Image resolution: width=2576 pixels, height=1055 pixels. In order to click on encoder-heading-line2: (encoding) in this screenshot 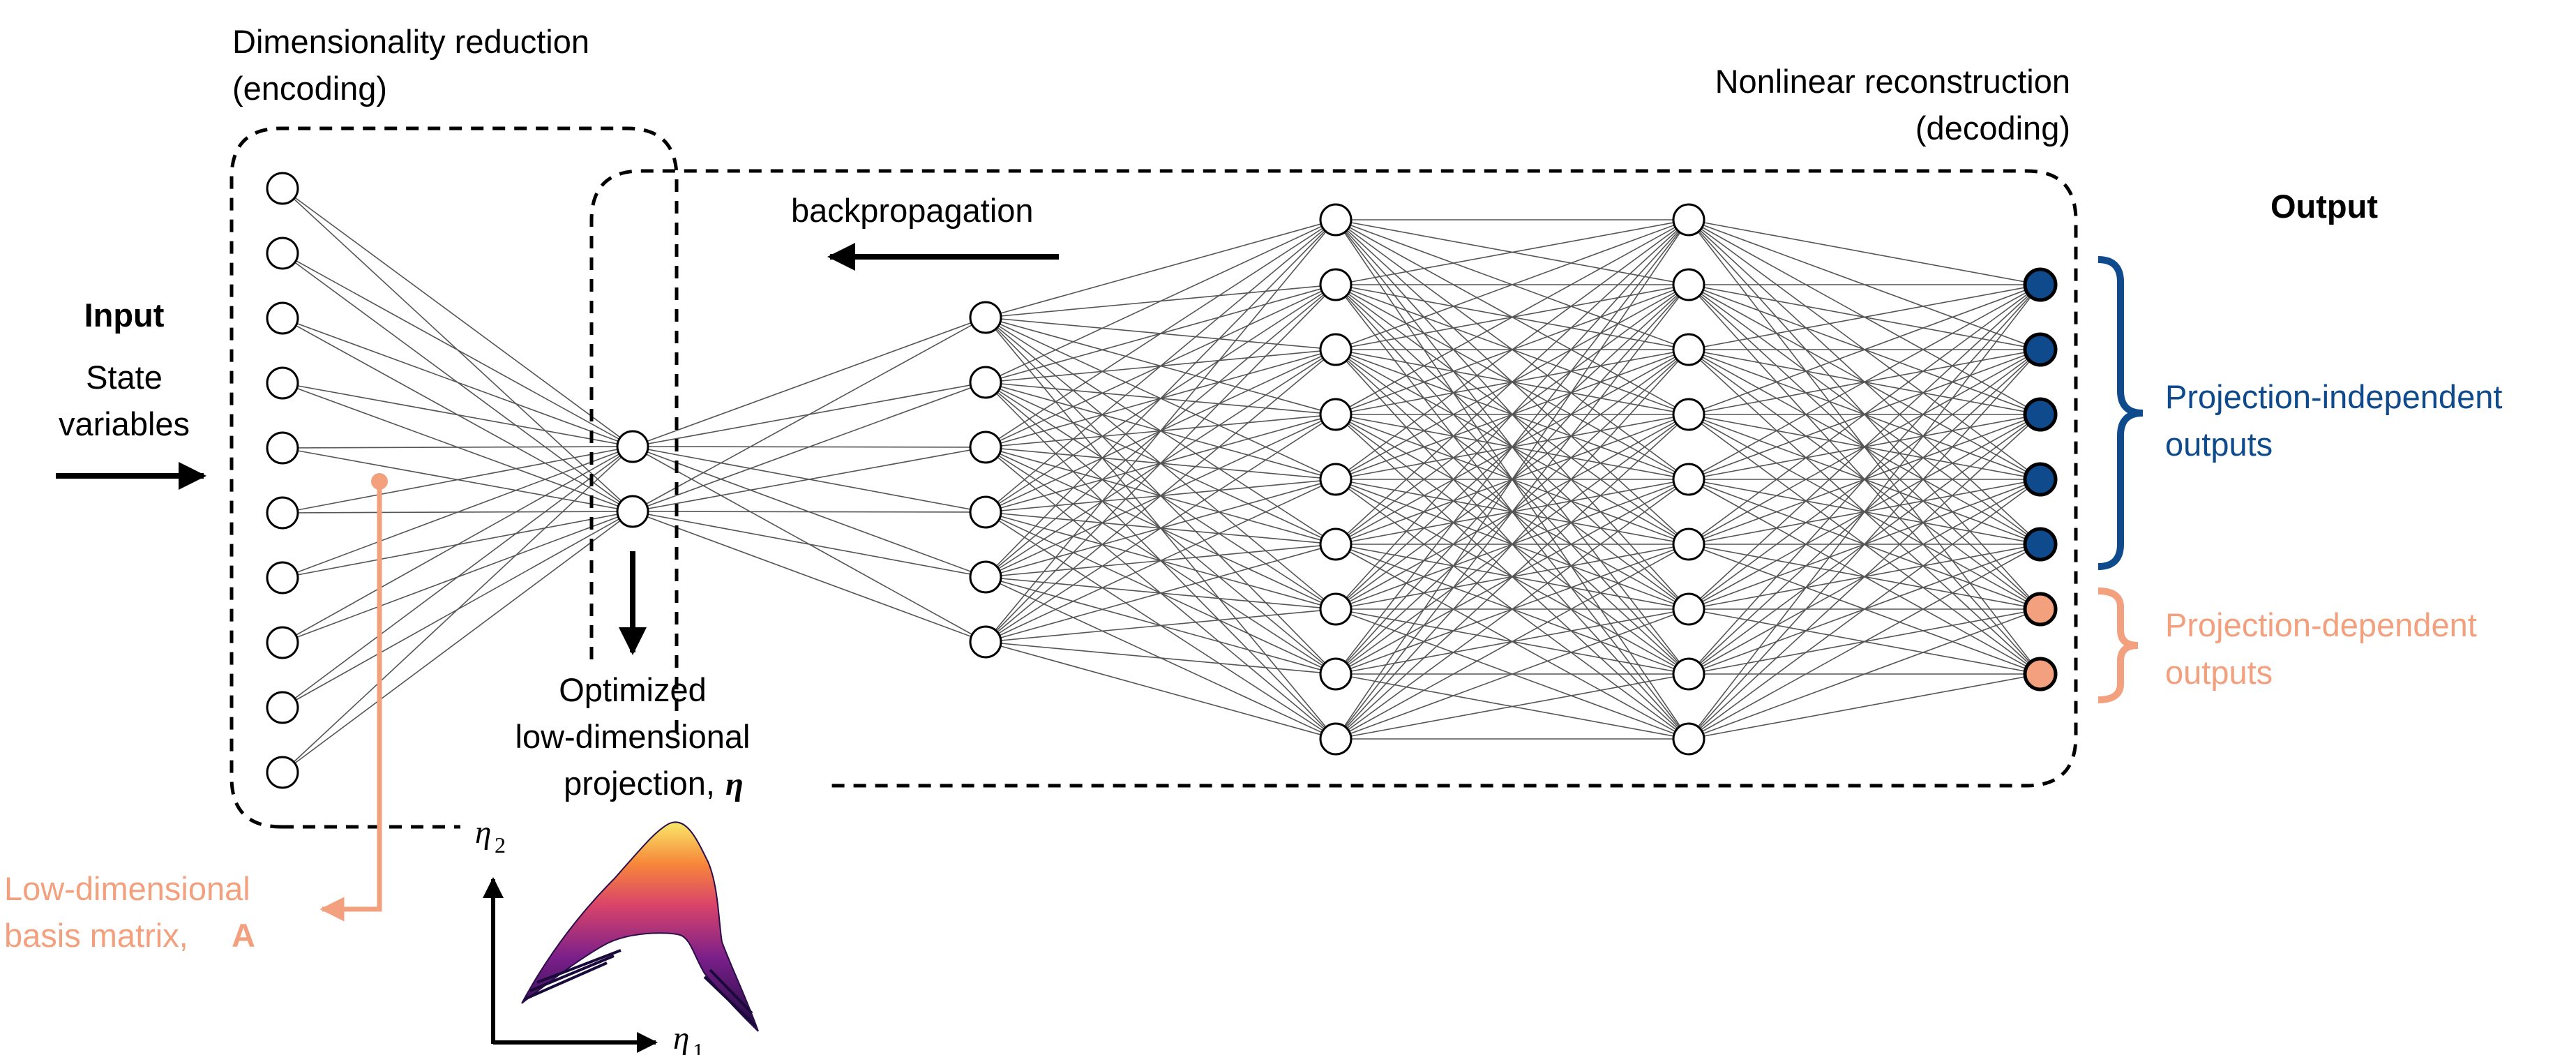, I will do `click(309, 88)`.